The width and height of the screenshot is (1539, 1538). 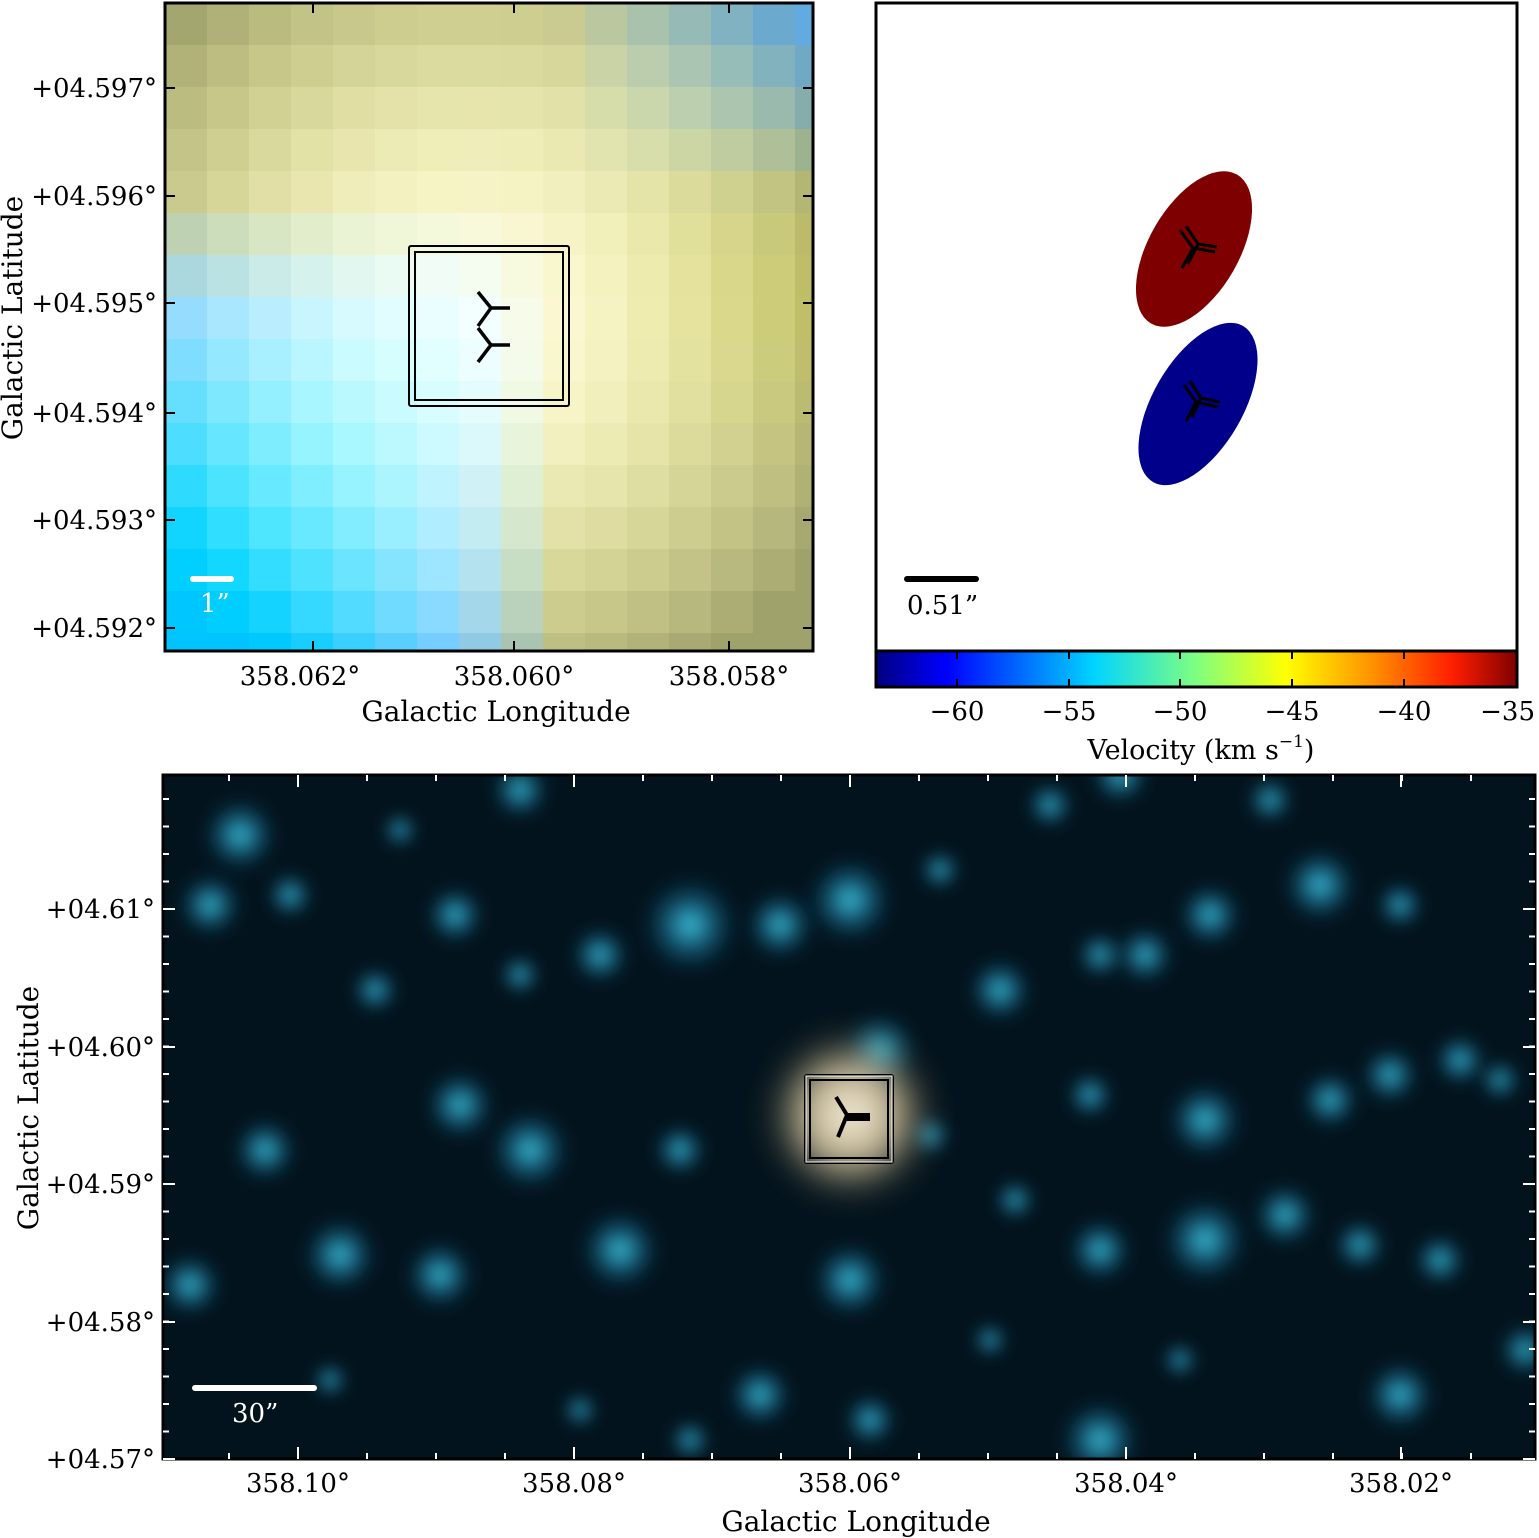 I want to click on tl-xtick-1: 358.062°, so click(x=300, y=677).